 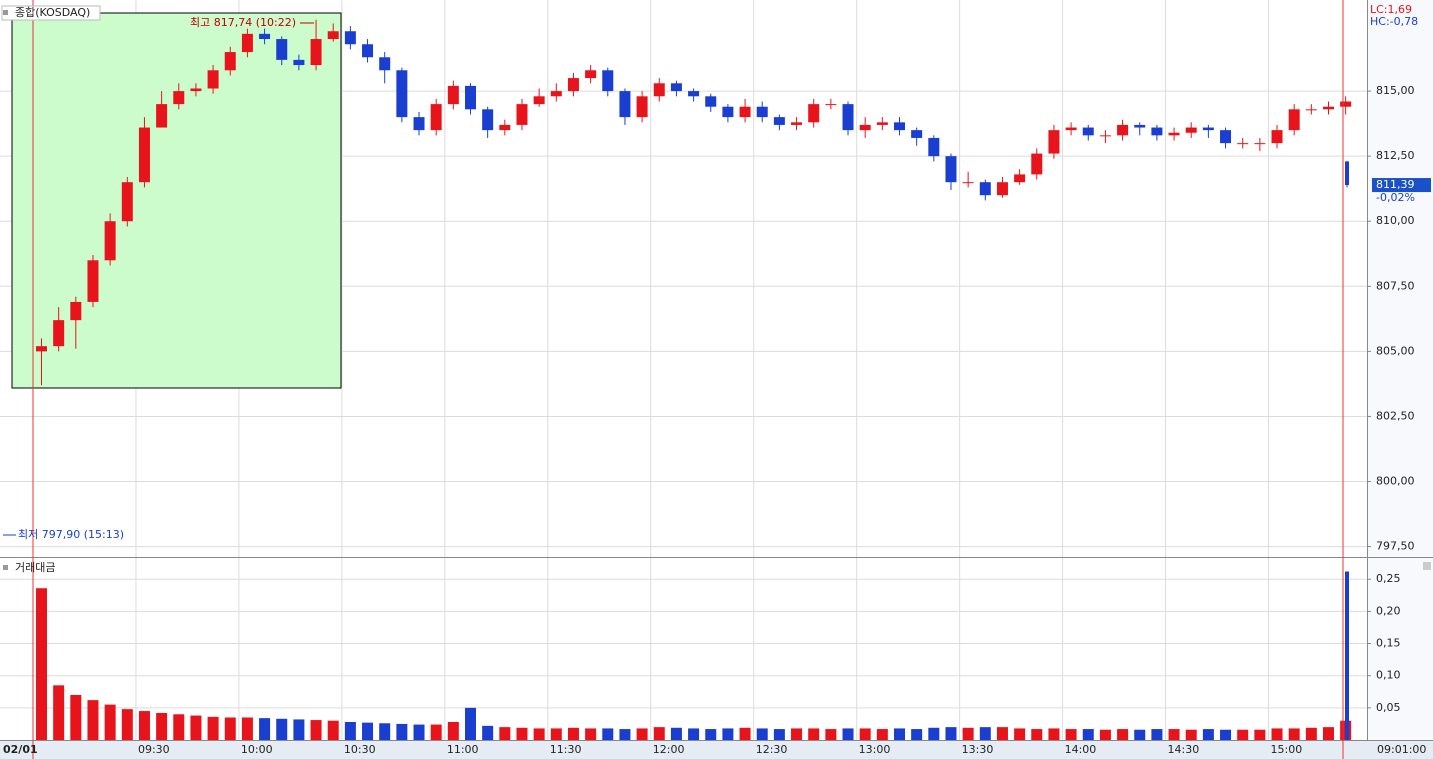 I want to click on y-tick-label: 807,50, so click(x=1395, y=285).